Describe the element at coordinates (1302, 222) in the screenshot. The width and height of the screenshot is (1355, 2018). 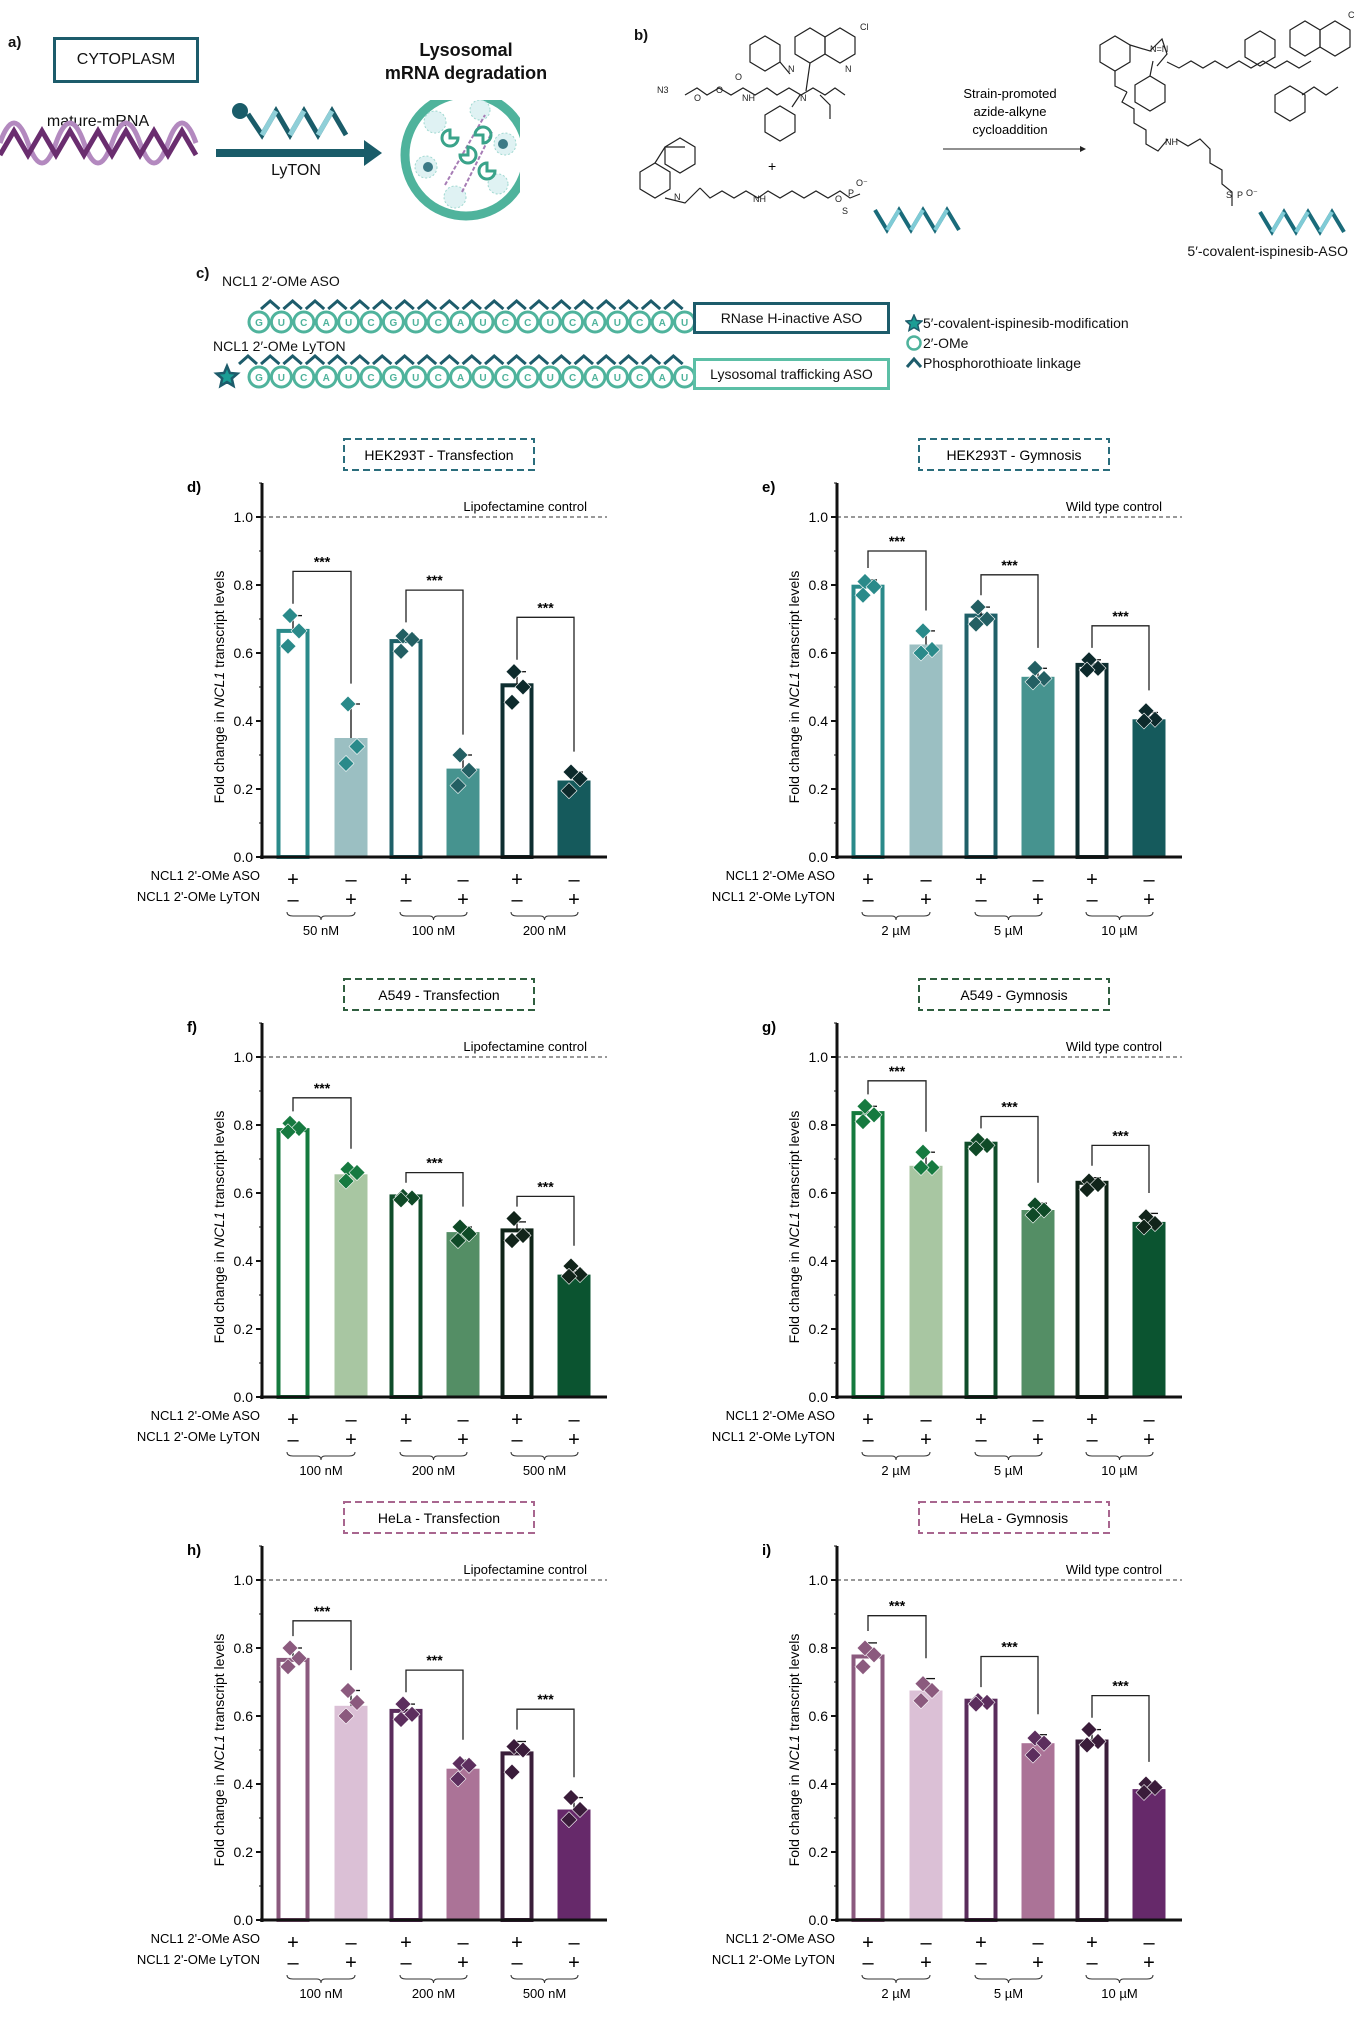
I see `product-aso-helix-icon` at that location.